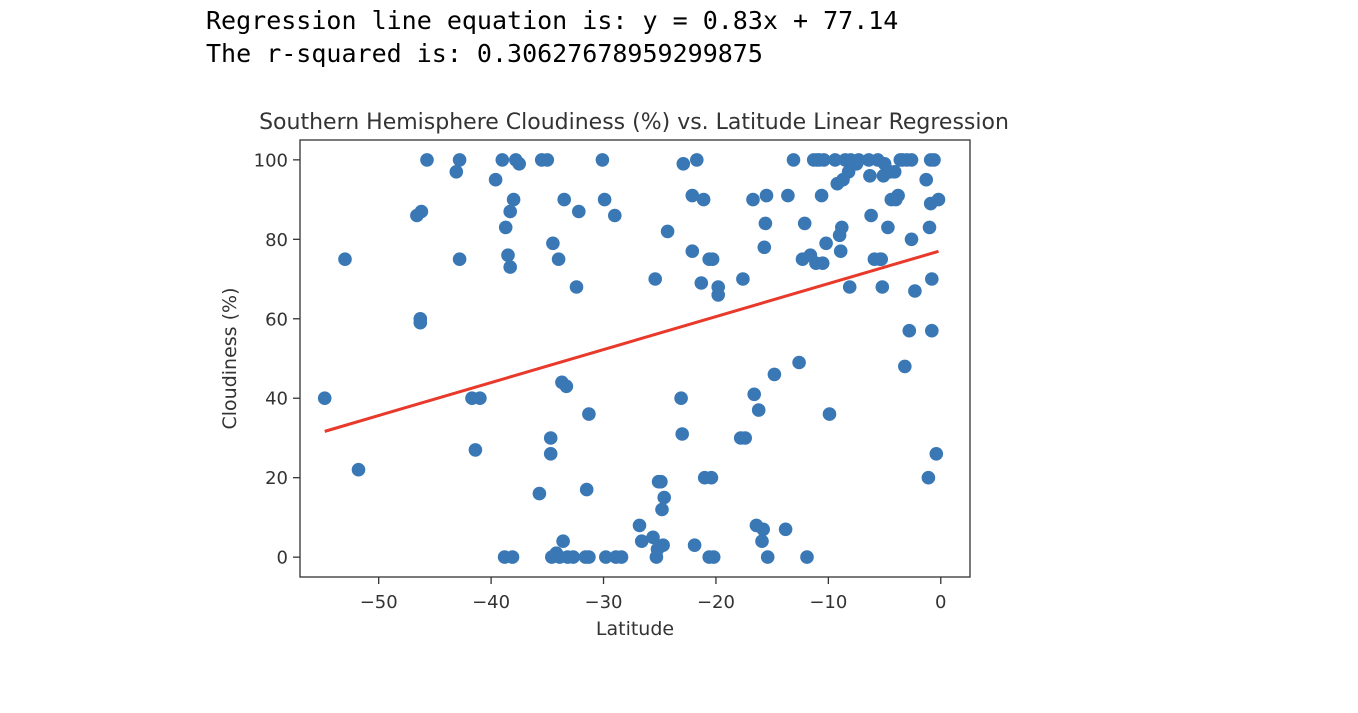 This screenshot has width=1358, height=713. Describe the element at coordinates (491, 602) in the screenshot. I see `x-tick-label: −40` at that location.